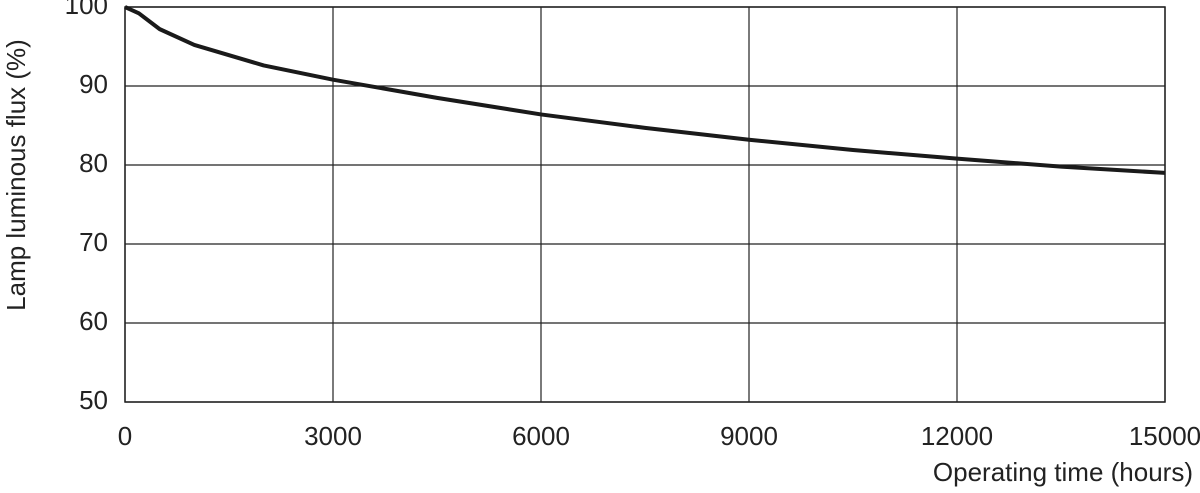 The height and width of the screenshot is (493, 1200). I want to click on x-tick-label: 3000, so click(333, 436).